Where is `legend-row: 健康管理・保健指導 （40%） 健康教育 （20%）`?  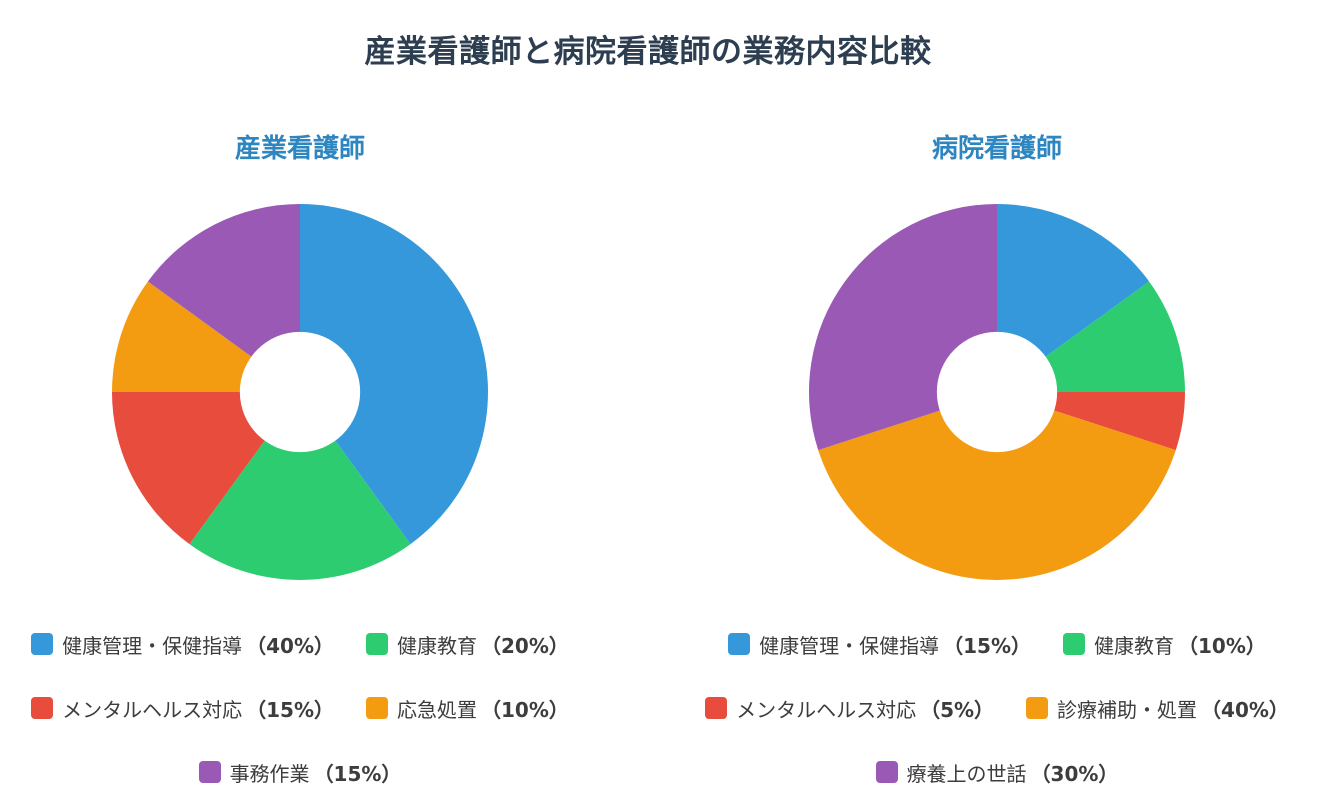
legend-row: 健康管理・保健指導 （40%） 健康教育 （20%） is located at coordinates (300, 644).